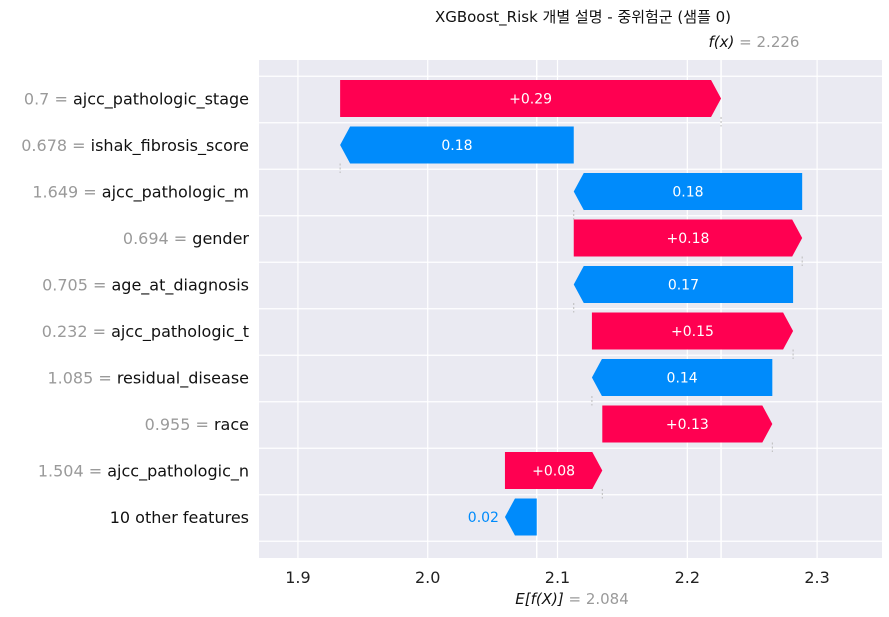 The image size is (889, 617). What do you see at coordinates (483, 518) in the screenshot?
I see `bar-value-label: 0.02` at bounding box center [483, 518].